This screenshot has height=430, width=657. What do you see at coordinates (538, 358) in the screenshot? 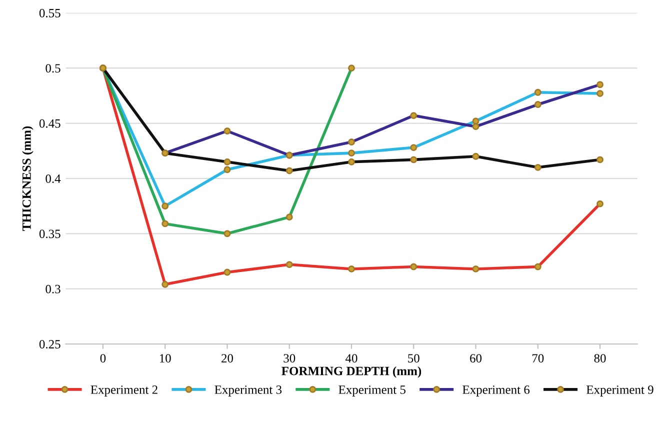
I see `x-tick-label: 70` at bounding box center [538, 358].